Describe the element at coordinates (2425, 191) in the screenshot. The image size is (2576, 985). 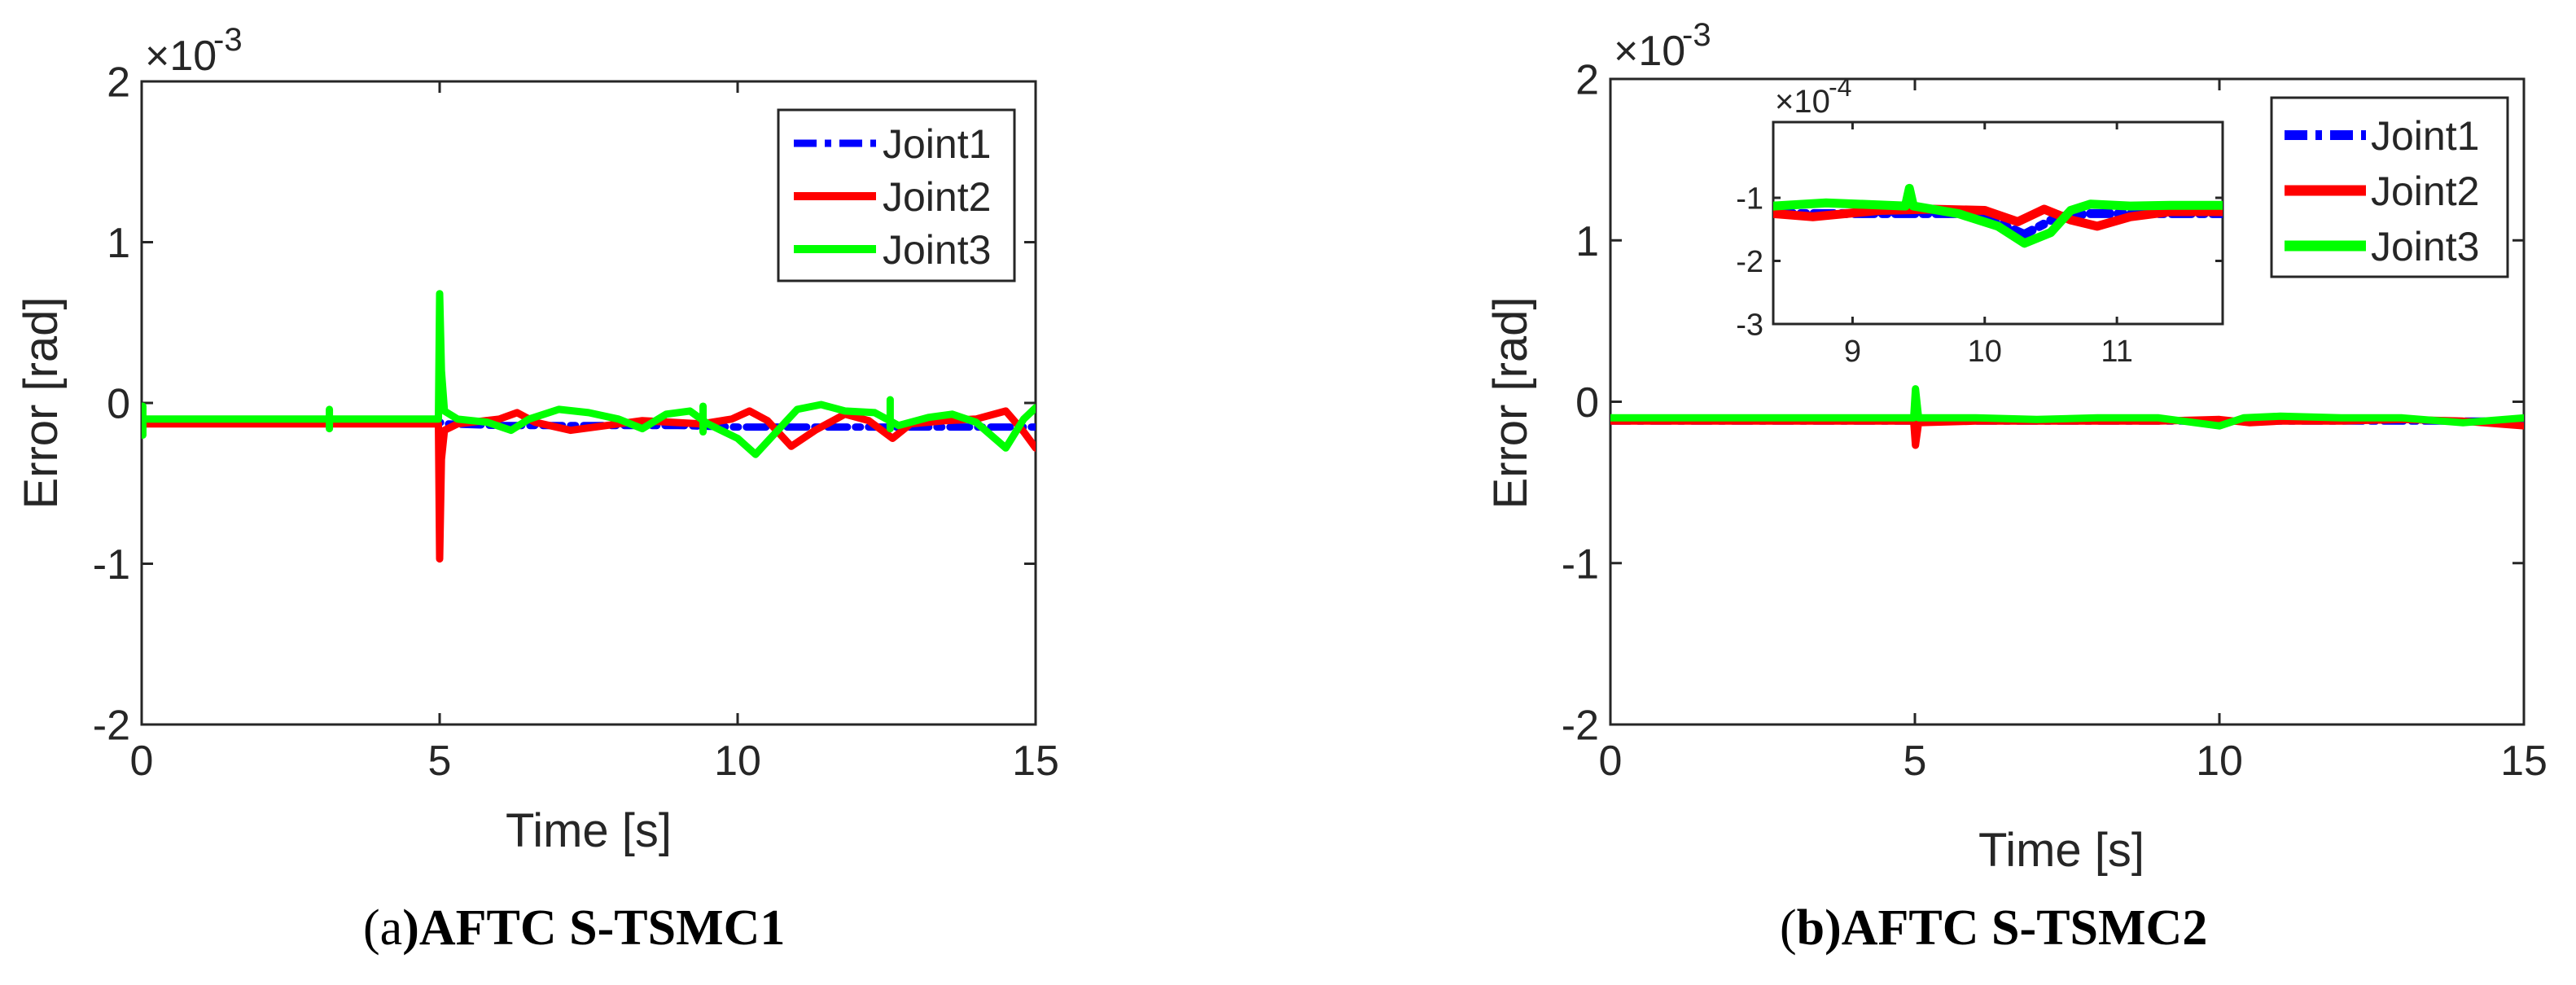
I see `legend-label-joint2-b: Joint2` at that location.